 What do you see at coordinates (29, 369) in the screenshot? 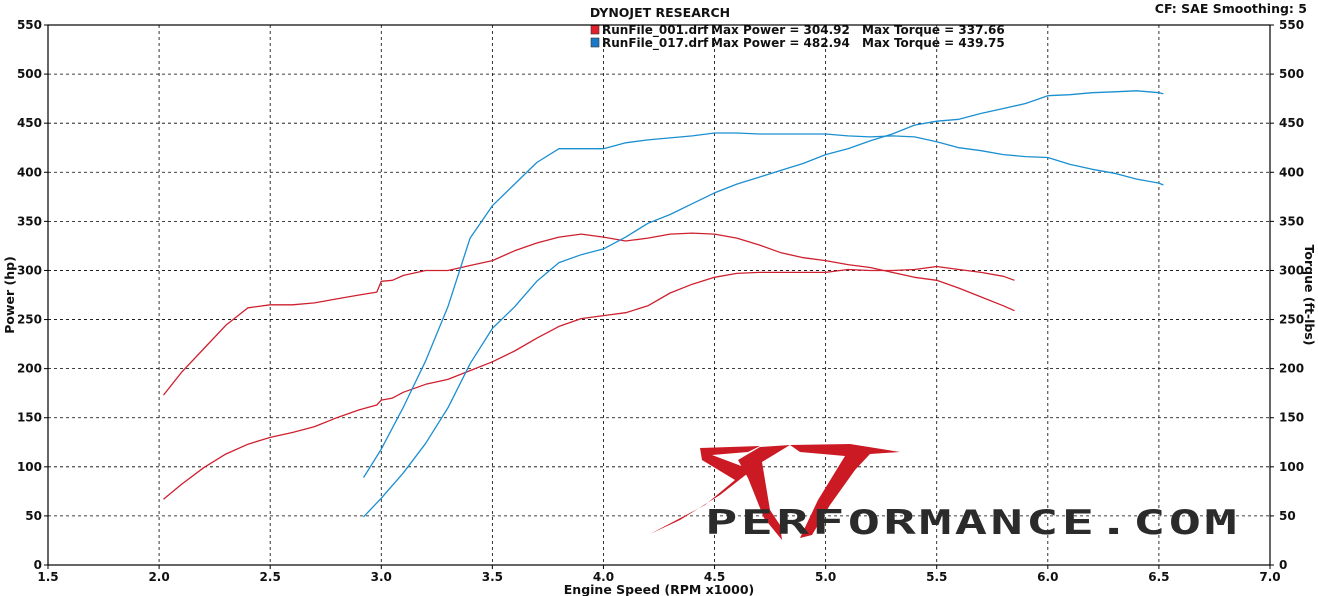
I see `y-left-tick-label-4: 200` at bounding box center [29, 369].